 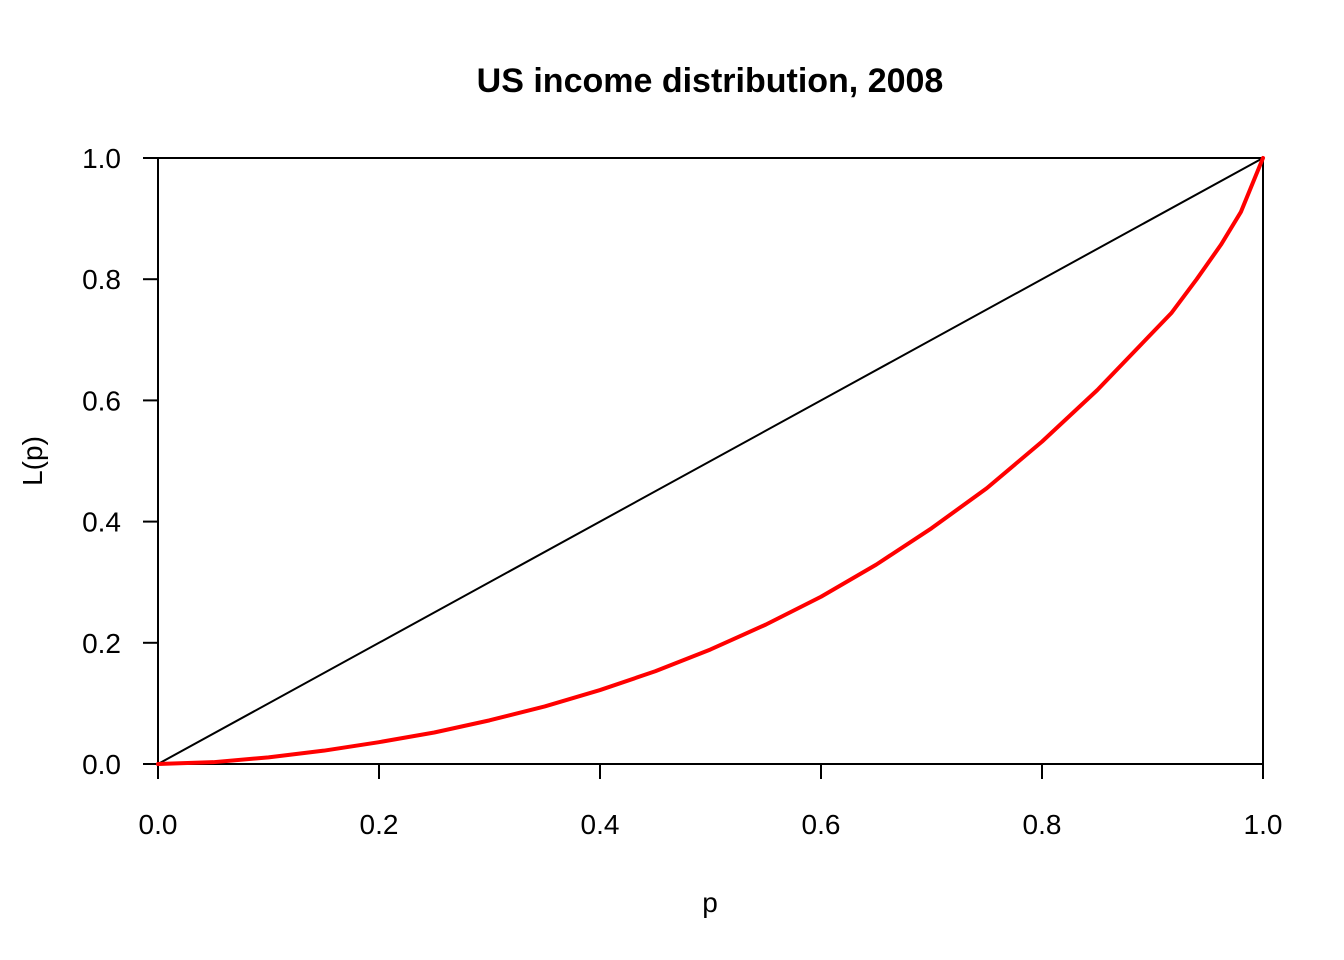 I want to click on y-tick-label: 1.0, so click(x=101, y=158).